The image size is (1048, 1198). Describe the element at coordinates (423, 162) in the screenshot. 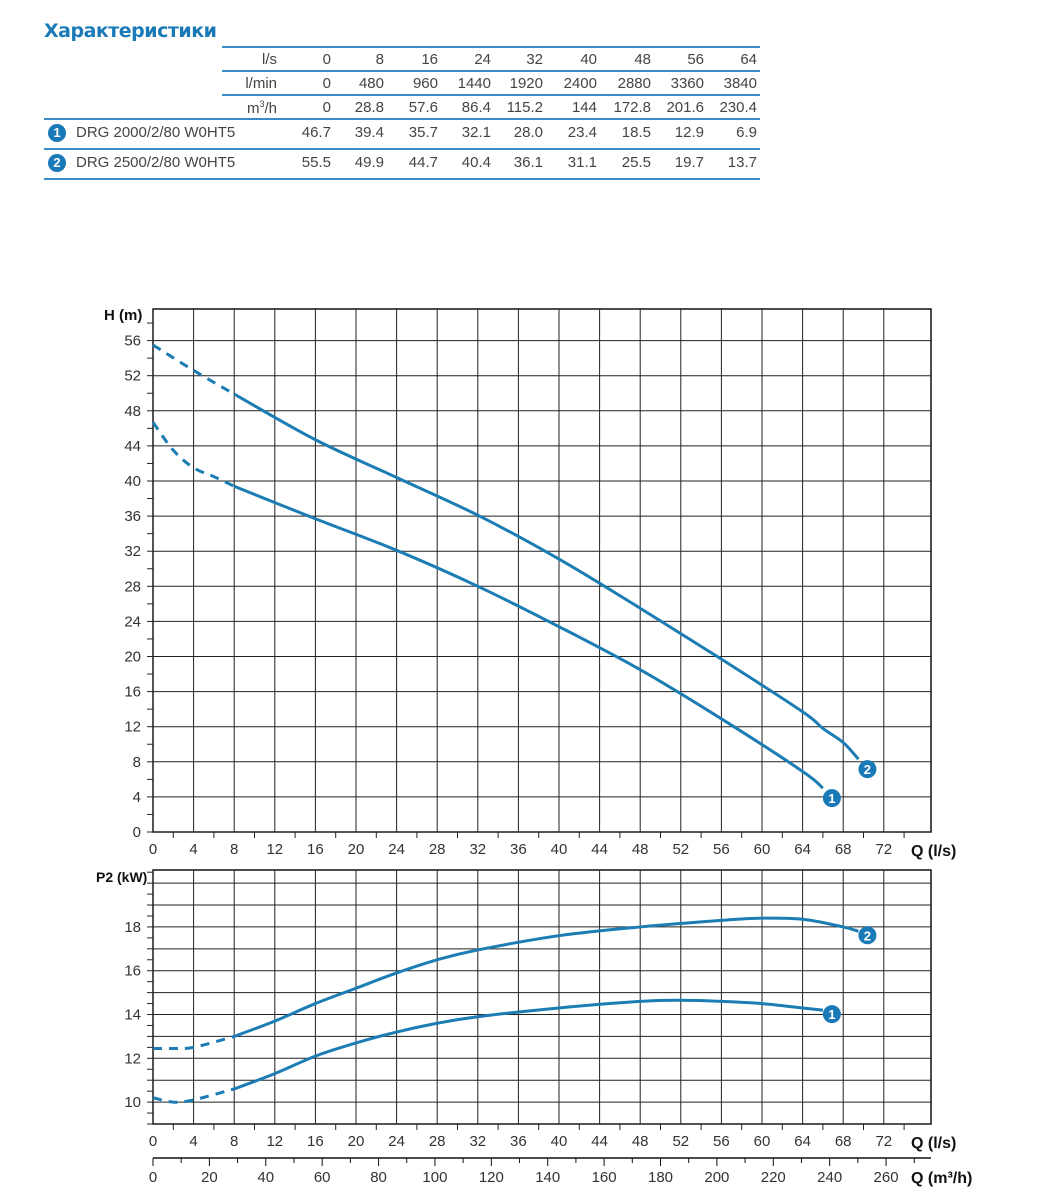

I see `table-cell: 44.7` at that location.